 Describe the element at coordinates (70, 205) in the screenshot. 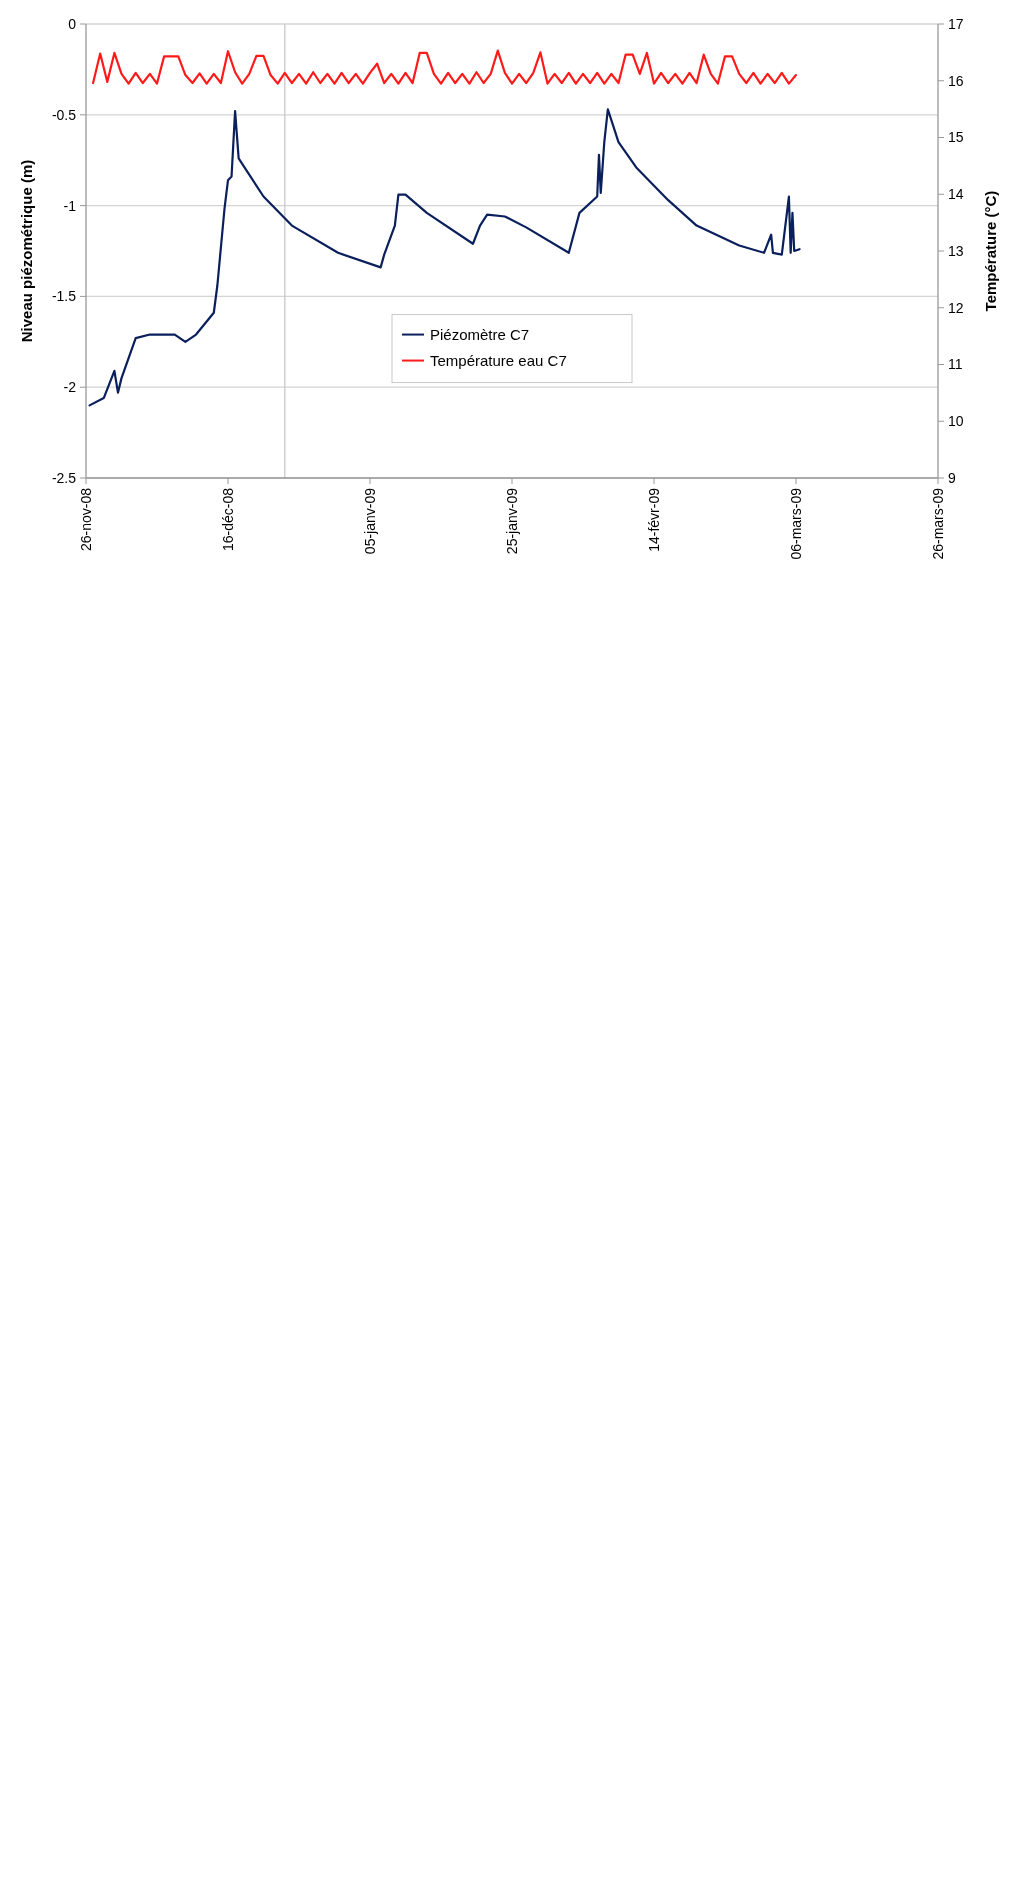

I see `y-tick-label: -1` at that location.